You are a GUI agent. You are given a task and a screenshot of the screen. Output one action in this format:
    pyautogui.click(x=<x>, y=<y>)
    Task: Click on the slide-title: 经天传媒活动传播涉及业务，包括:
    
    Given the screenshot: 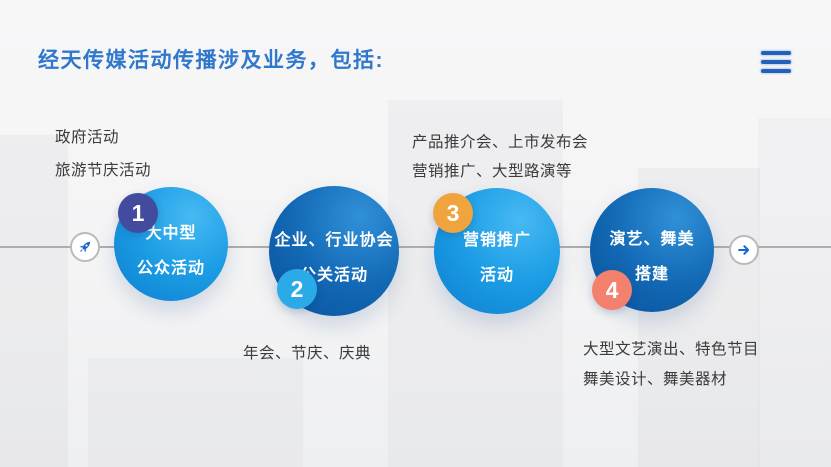 What is the action you would take?
    pyautogui.click(x=211, y=60)
    